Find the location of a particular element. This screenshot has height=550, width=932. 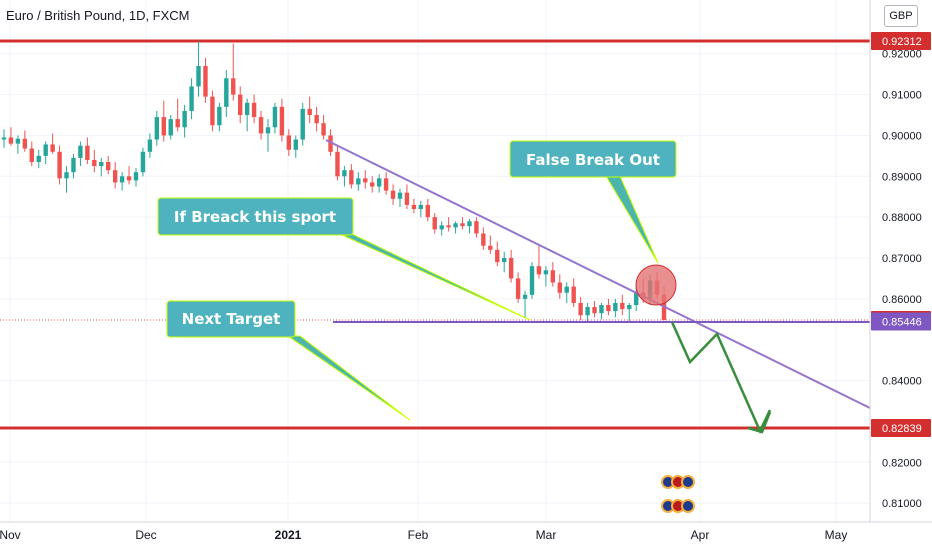

economic-events is located at coordinates (678, 494).